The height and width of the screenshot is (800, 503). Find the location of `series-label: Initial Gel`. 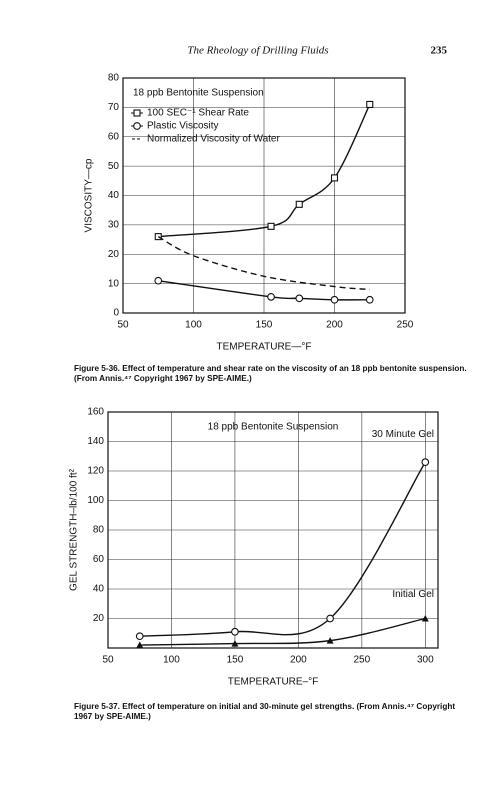

series-label: Initial Gel is located at coordinates (413, 594).